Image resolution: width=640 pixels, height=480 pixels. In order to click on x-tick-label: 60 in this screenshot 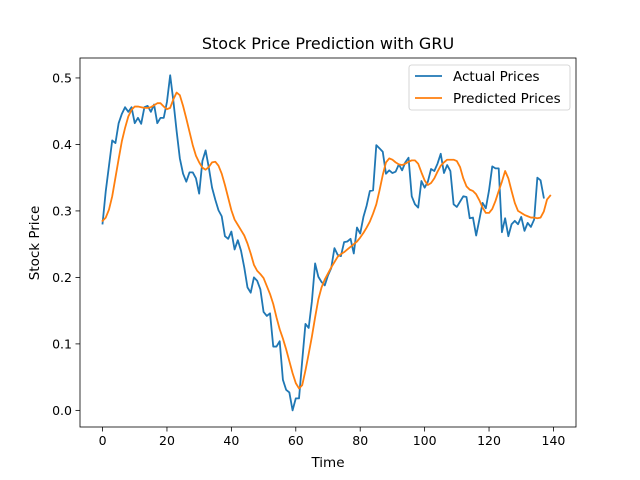, I will do `click(296, 440)`.